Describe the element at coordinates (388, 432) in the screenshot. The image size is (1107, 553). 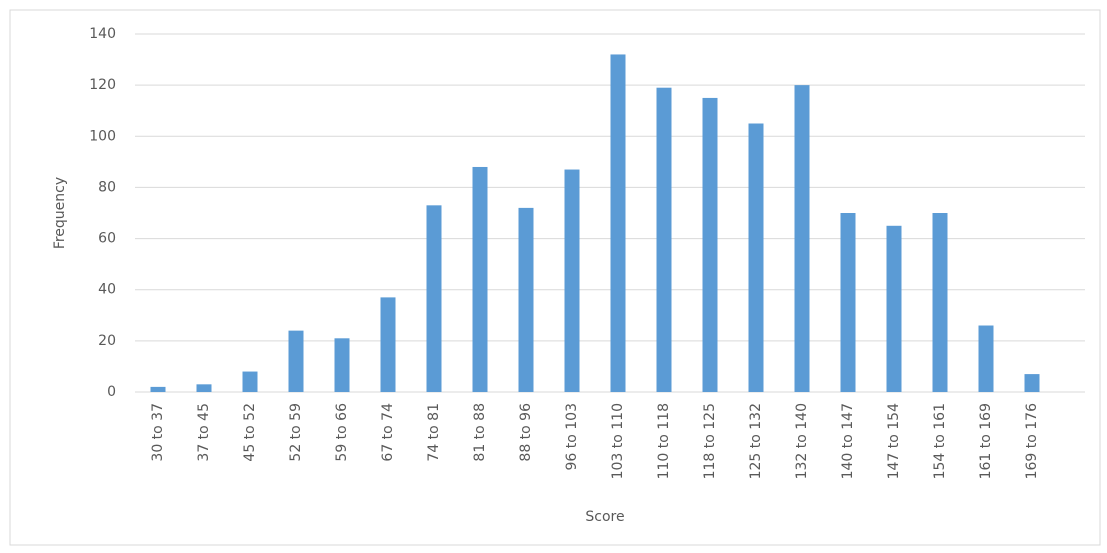
I see `x-tick-label: 67 to 74` at that location.